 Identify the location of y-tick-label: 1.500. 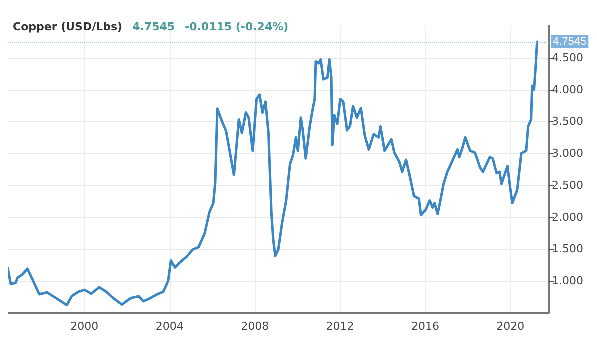
(568, 249).